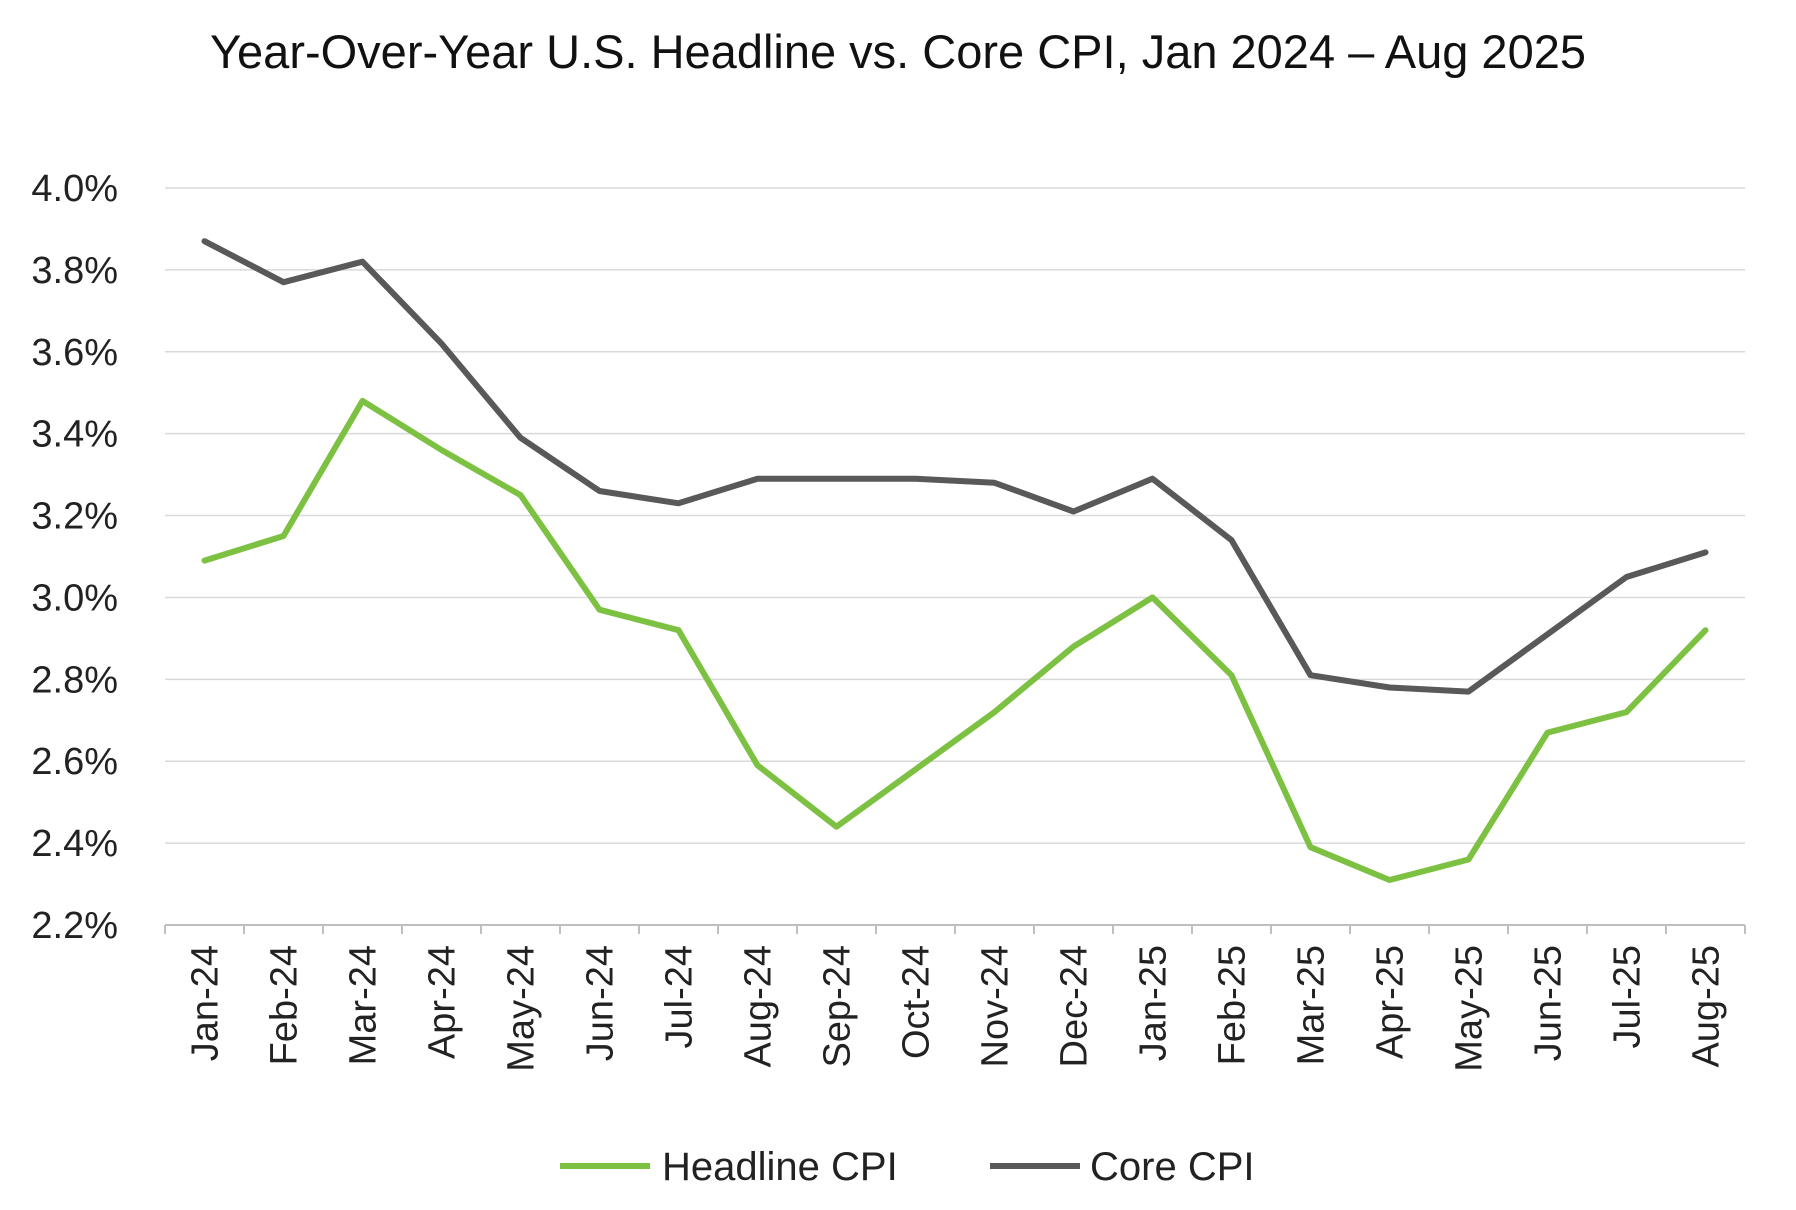 This screenshot has width=1796, height=1210. What do you see at coordinates (364, 1005) in the screenshot?
I see `x-tick-label: Mar-24` at bounding box center [364, 1005].